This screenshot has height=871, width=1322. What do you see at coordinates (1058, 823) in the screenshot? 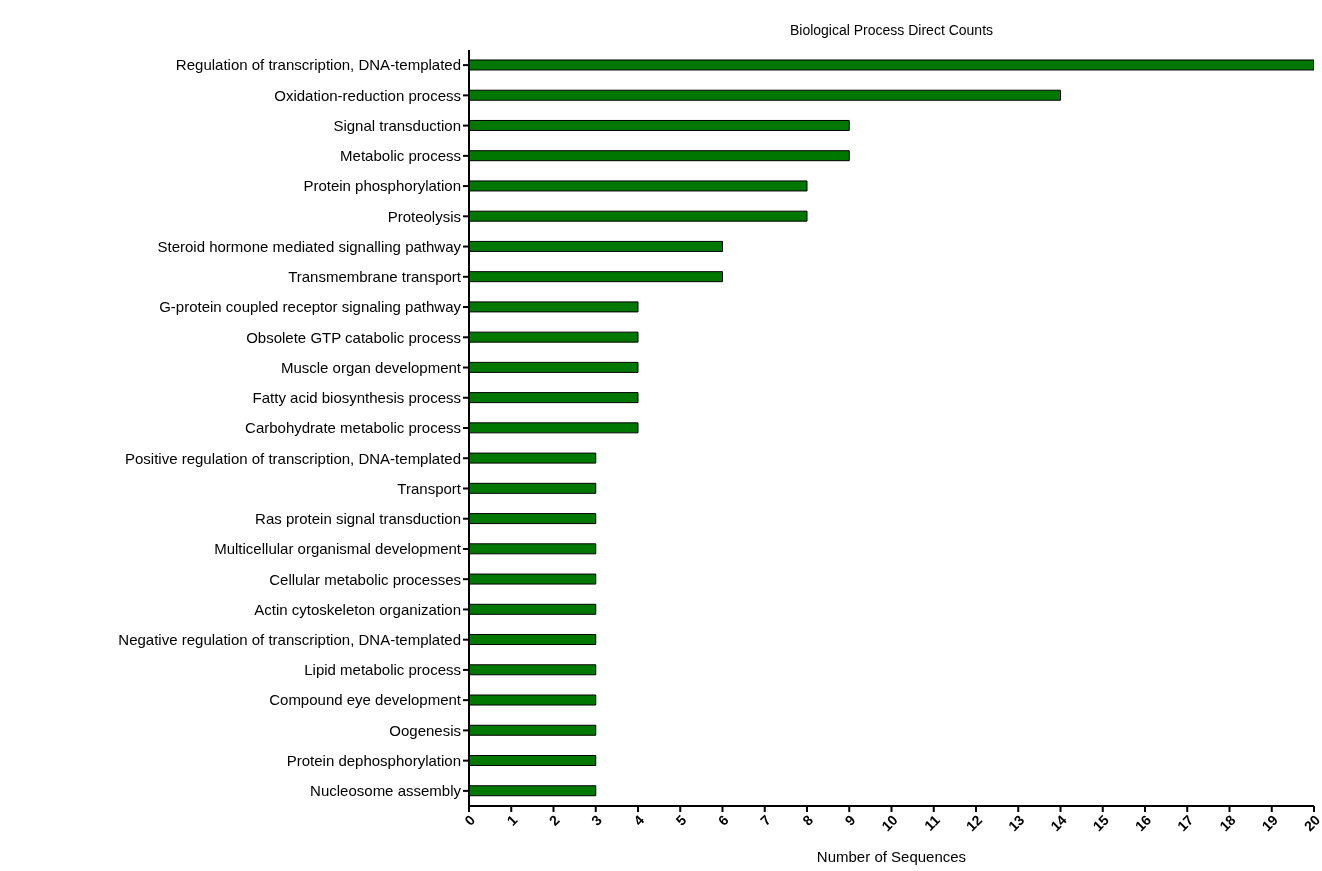
I see `x-tick-label: 14` at bounding box center [1058, 823].